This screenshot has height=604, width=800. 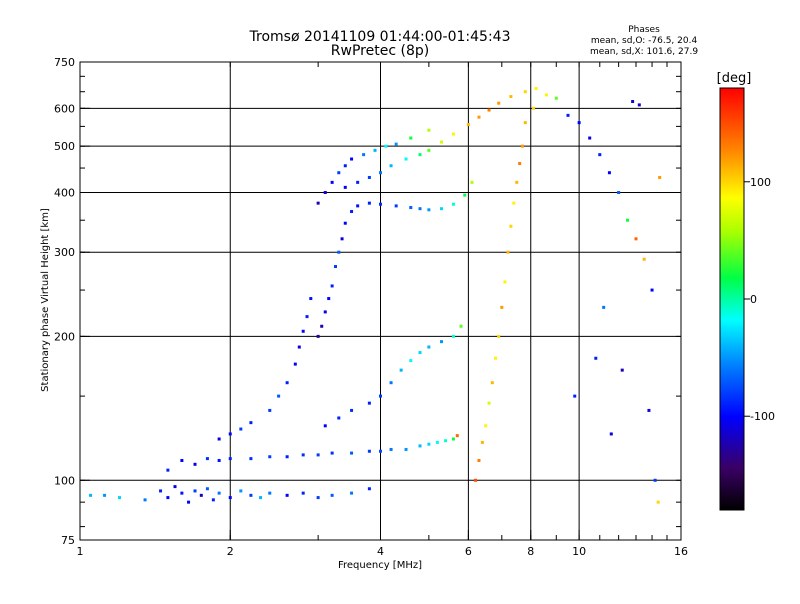 I want to click on chart-subtitle: RwPretec (8p), so click(x=380, y=51).